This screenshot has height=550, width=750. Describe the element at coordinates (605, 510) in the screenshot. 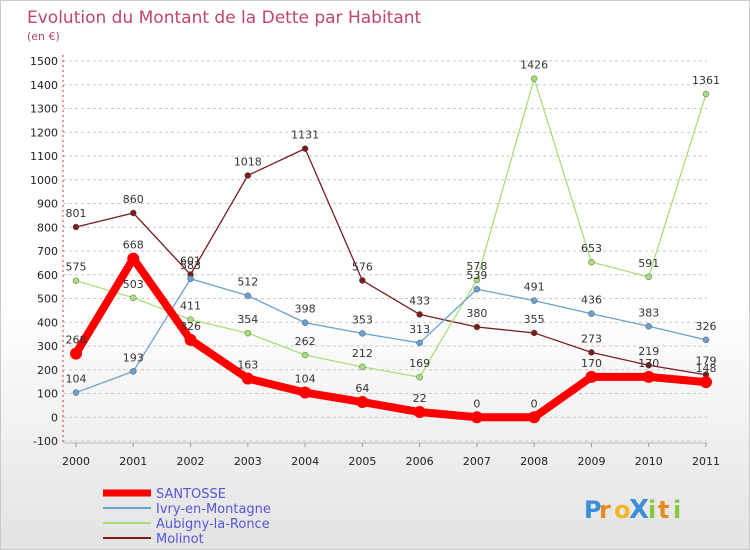

I see `logo-letter: r` at that location.